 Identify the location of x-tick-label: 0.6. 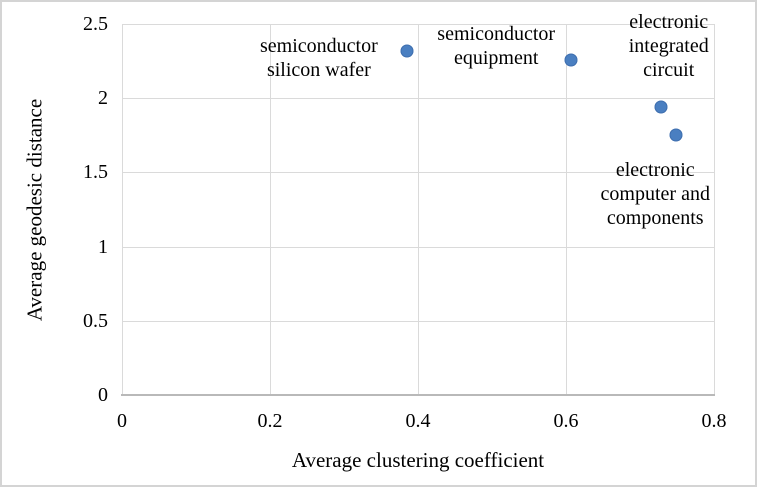
(566, 421).